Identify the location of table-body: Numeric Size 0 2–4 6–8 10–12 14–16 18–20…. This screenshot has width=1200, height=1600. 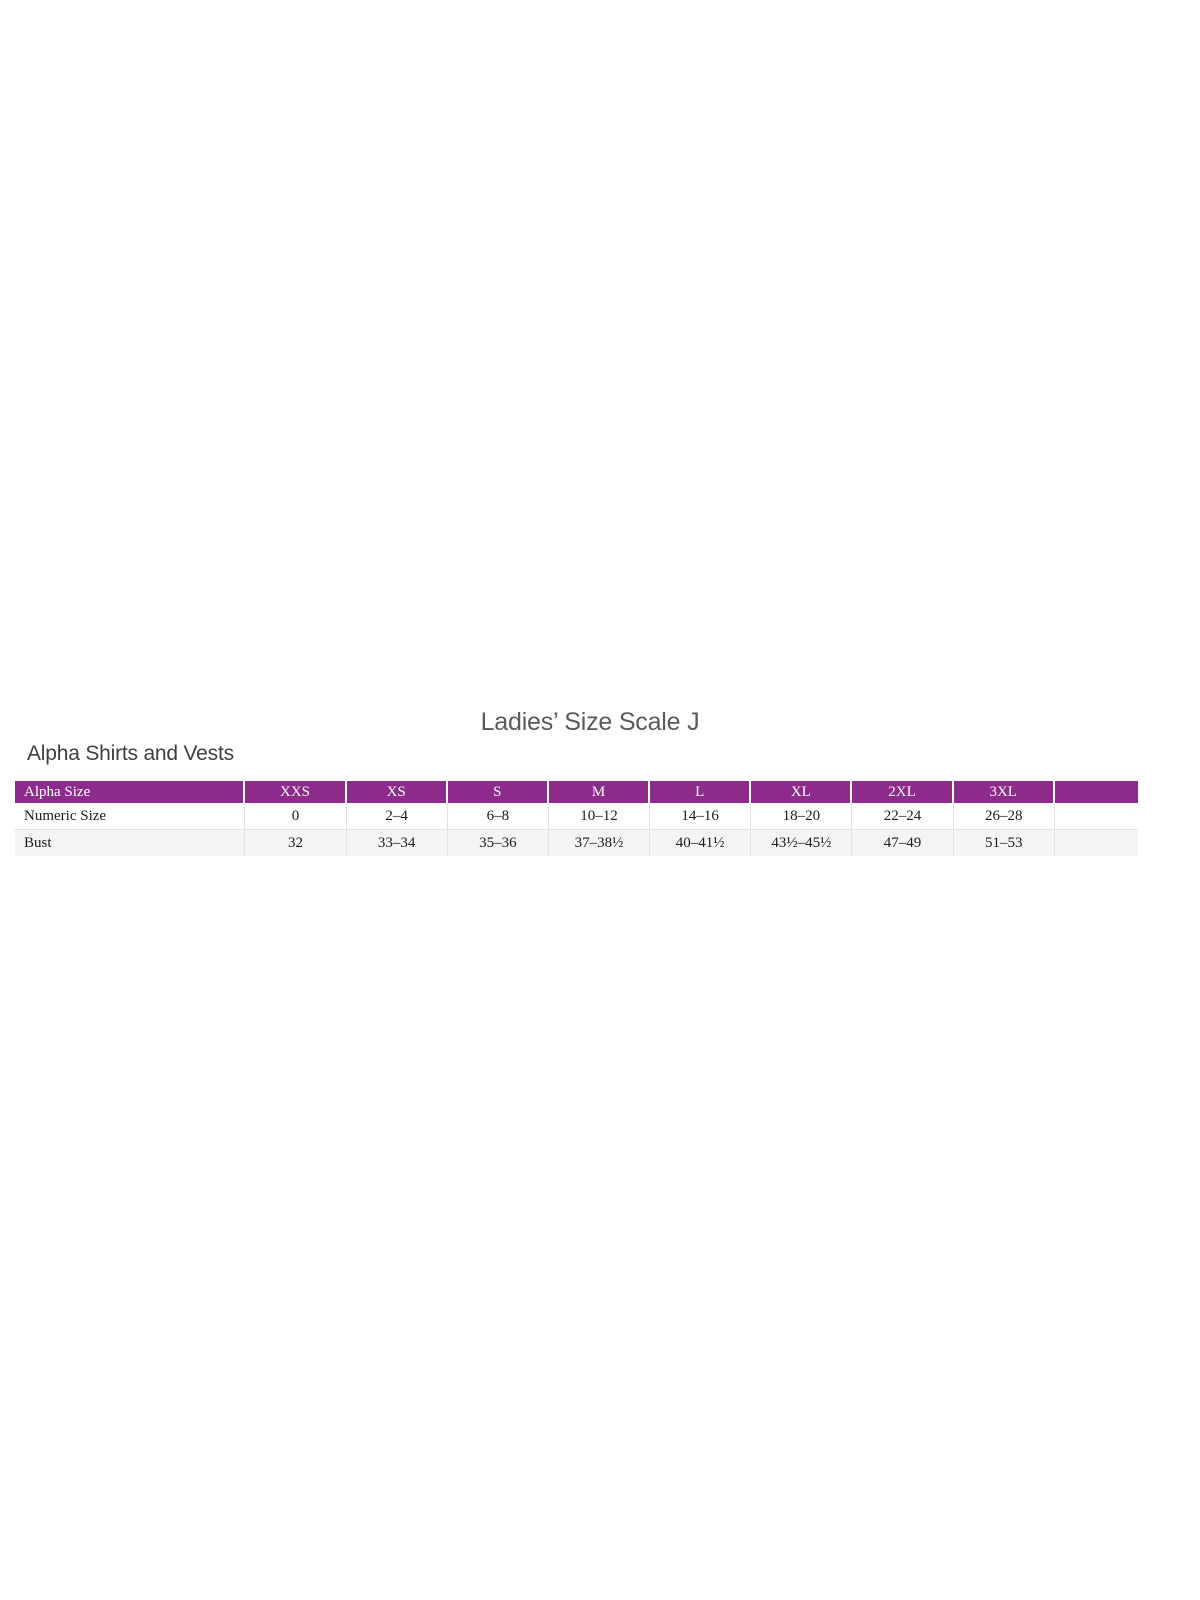
(576, 829).